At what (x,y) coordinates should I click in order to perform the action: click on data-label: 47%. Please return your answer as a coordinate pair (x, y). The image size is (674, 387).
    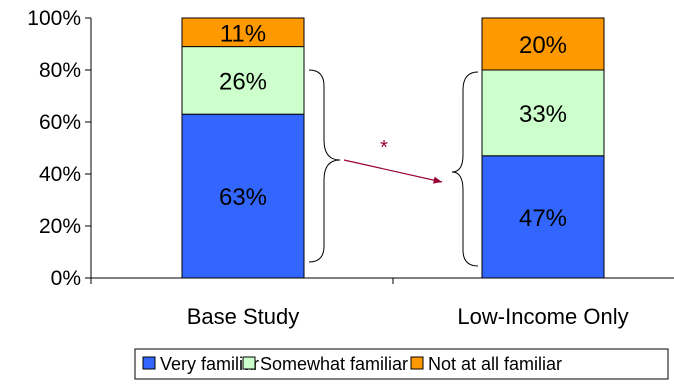
    Looking at the image, I should click on (543, 218).